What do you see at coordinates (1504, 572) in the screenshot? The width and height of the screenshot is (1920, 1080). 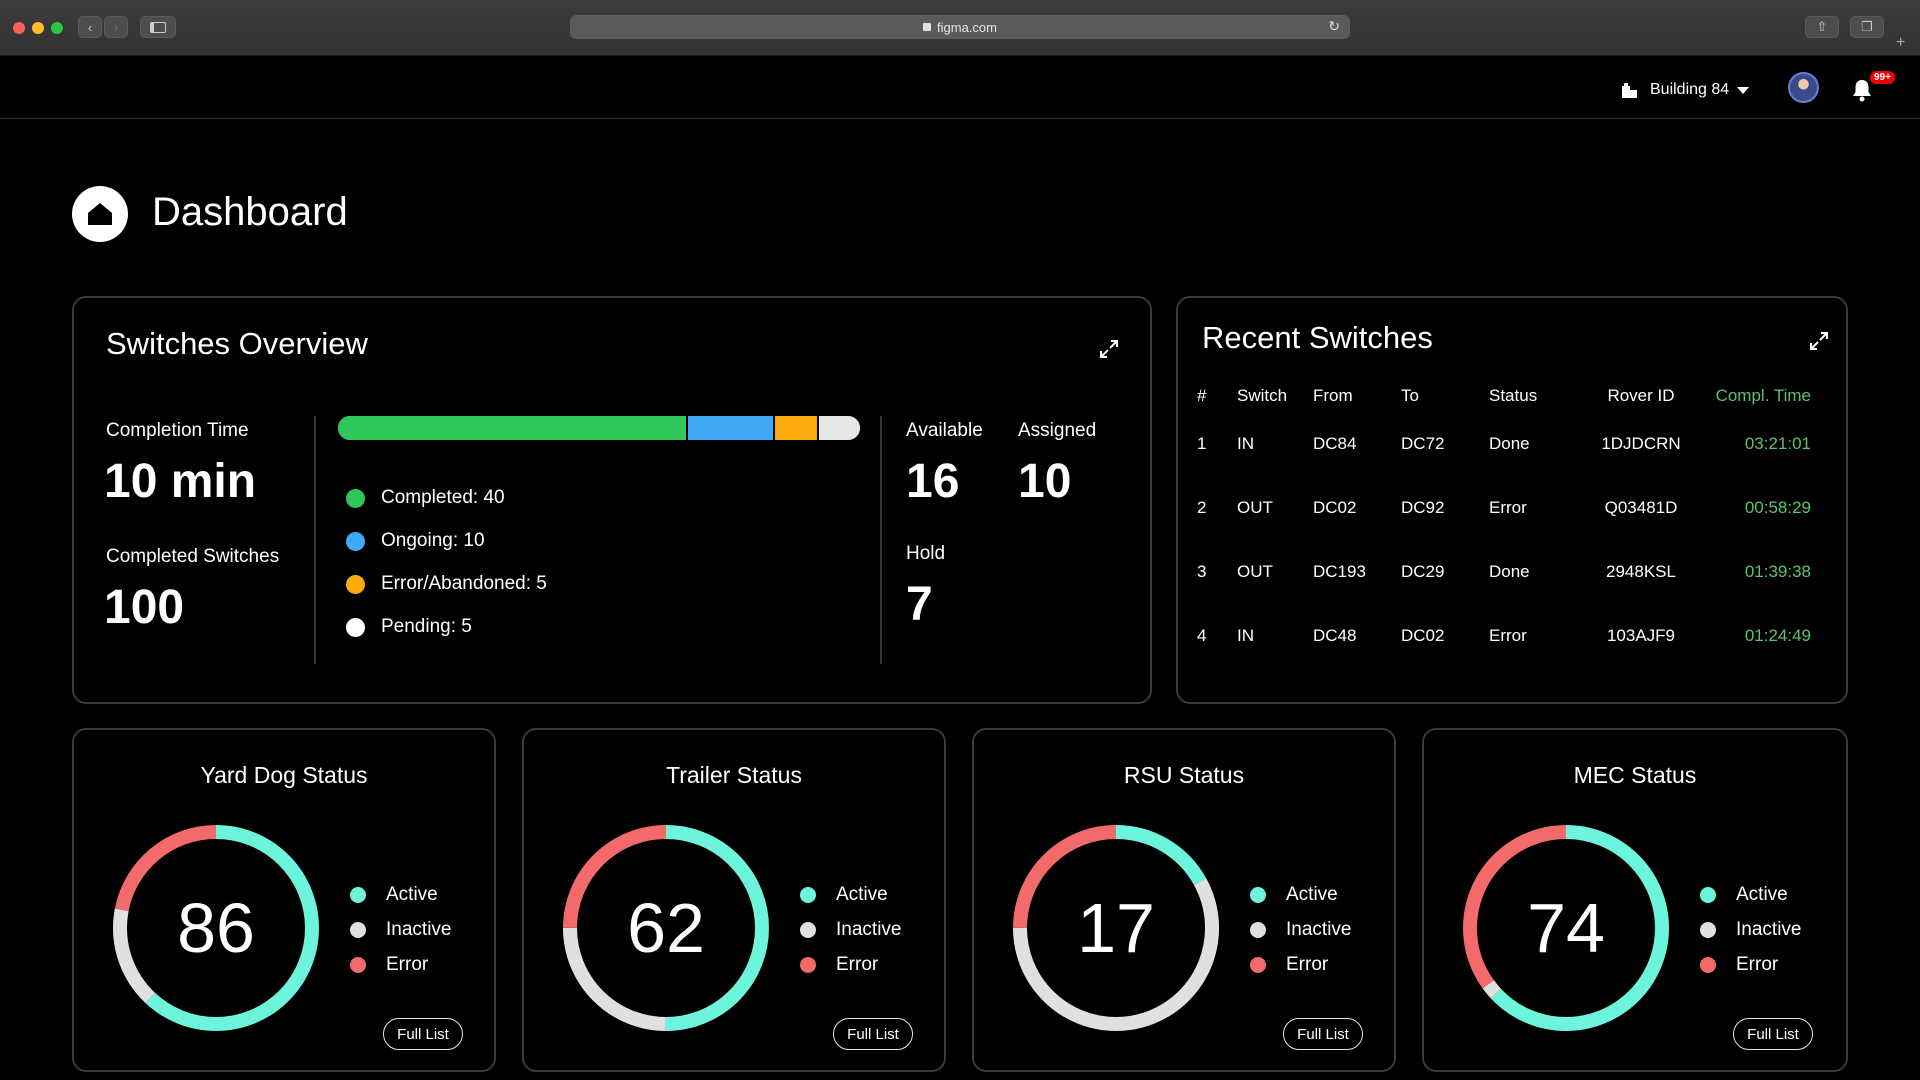 I see `table-row: 3 OUT DC193 DC29 Done 2948KSL 01:39:38` at bounding box center [1504, 572].